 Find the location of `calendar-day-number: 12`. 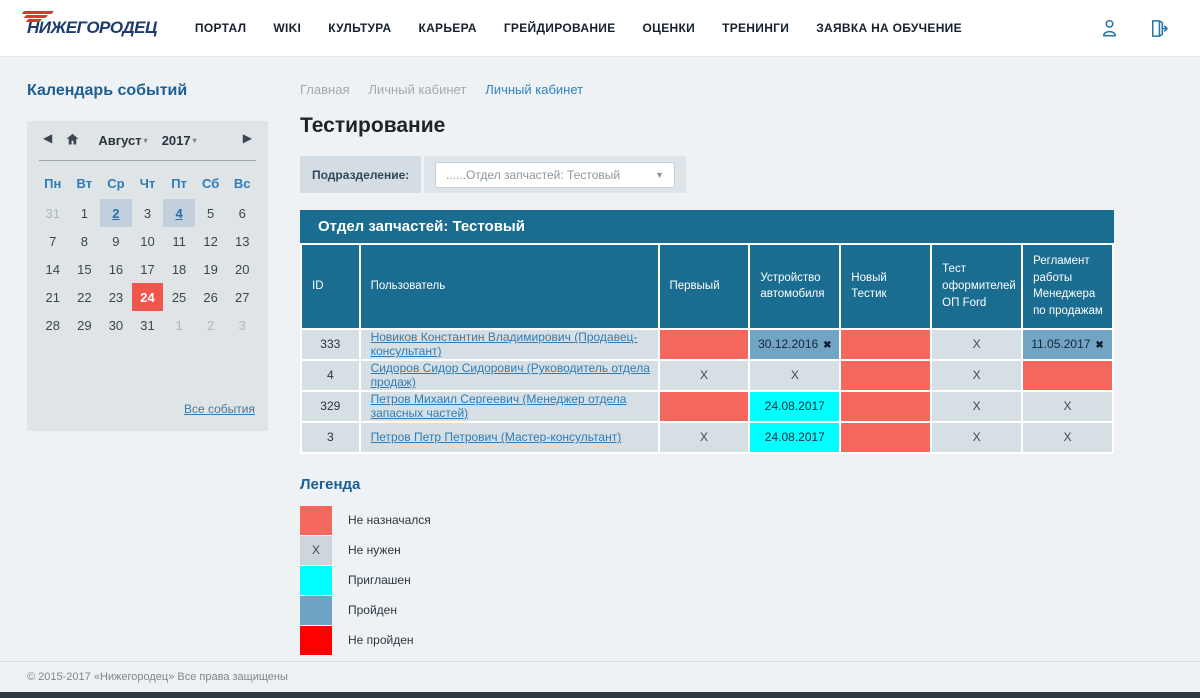

calendar-day-number: 12 is located at coordinates (210, 241).